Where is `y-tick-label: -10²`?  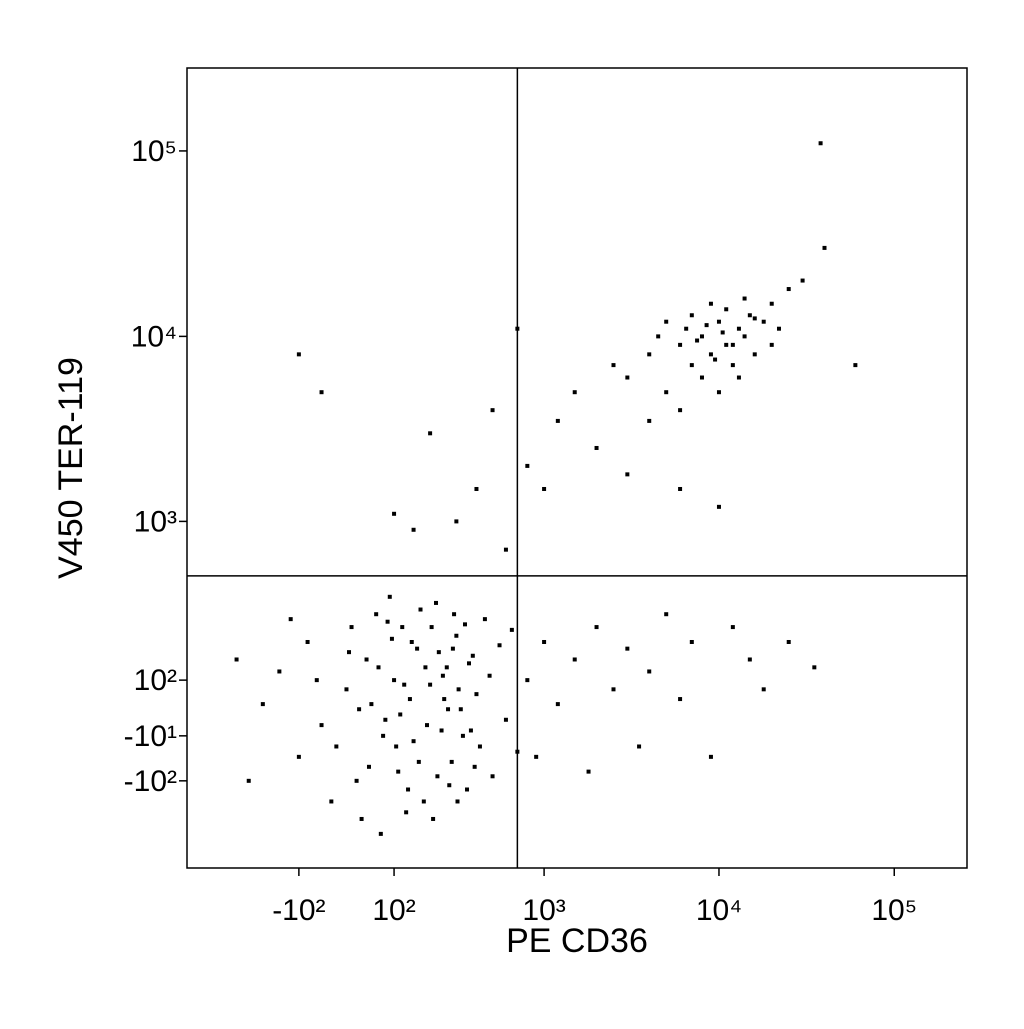 y-tick-label: -10² is located at coordinates (150, 781).